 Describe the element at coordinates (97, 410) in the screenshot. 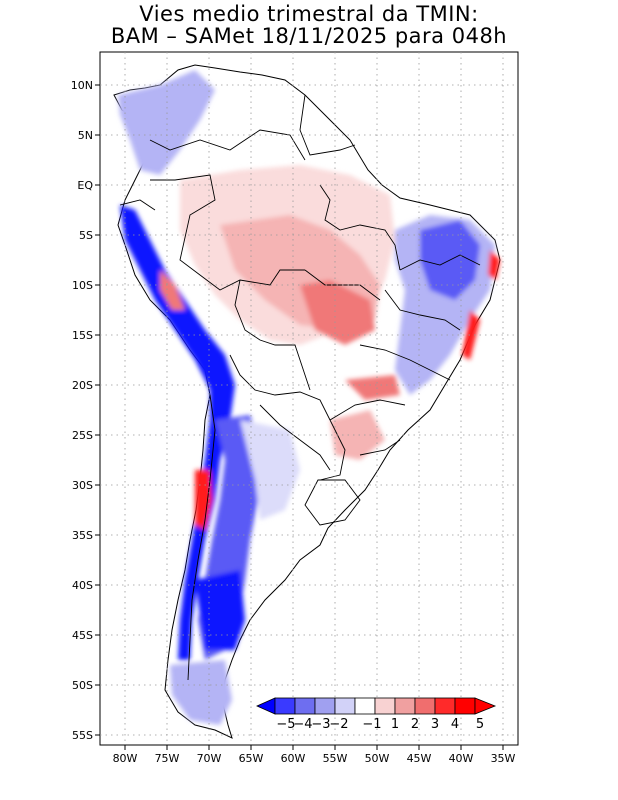

I see `lat-ticks` at that location.